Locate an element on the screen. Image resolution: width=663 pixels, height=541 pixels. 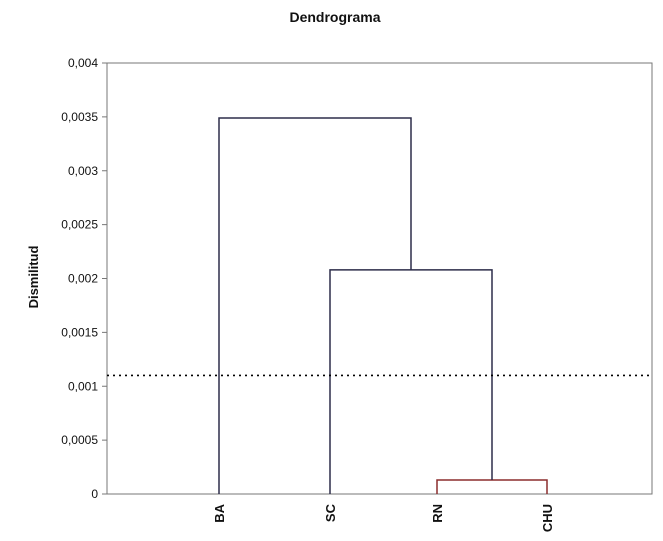
y-tick-label: 0,003 is located at coordinates (83, 171).